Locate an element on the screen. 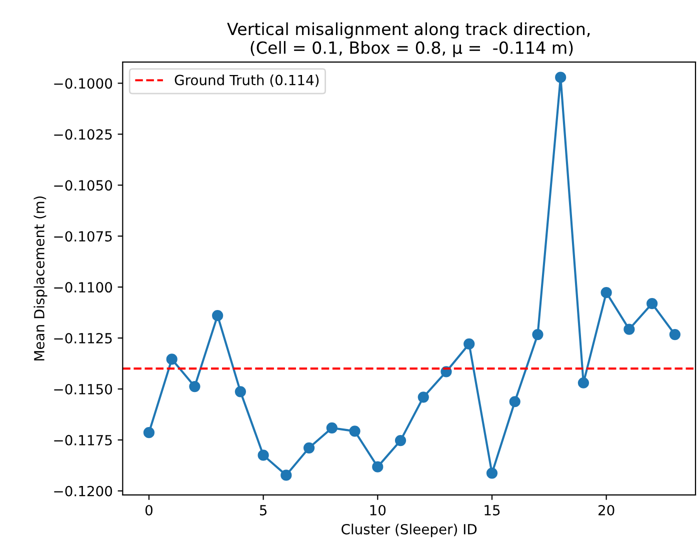 The height and width of the screenshot is (549, 699). x-tick-label: 5 is located at coordinates (263, 510).